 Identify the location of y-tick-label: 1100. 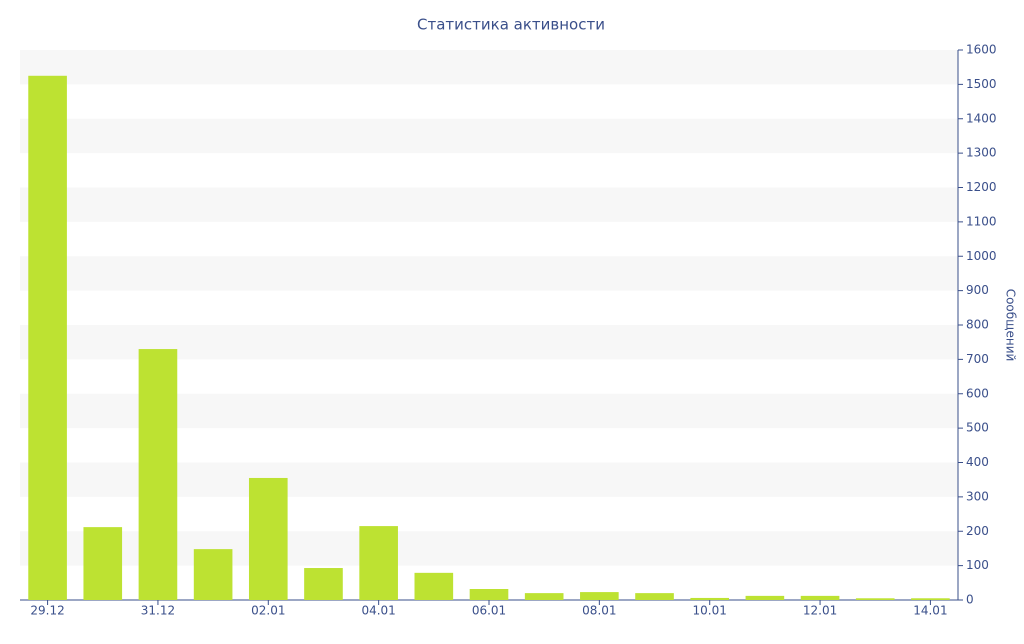
(981, 221).